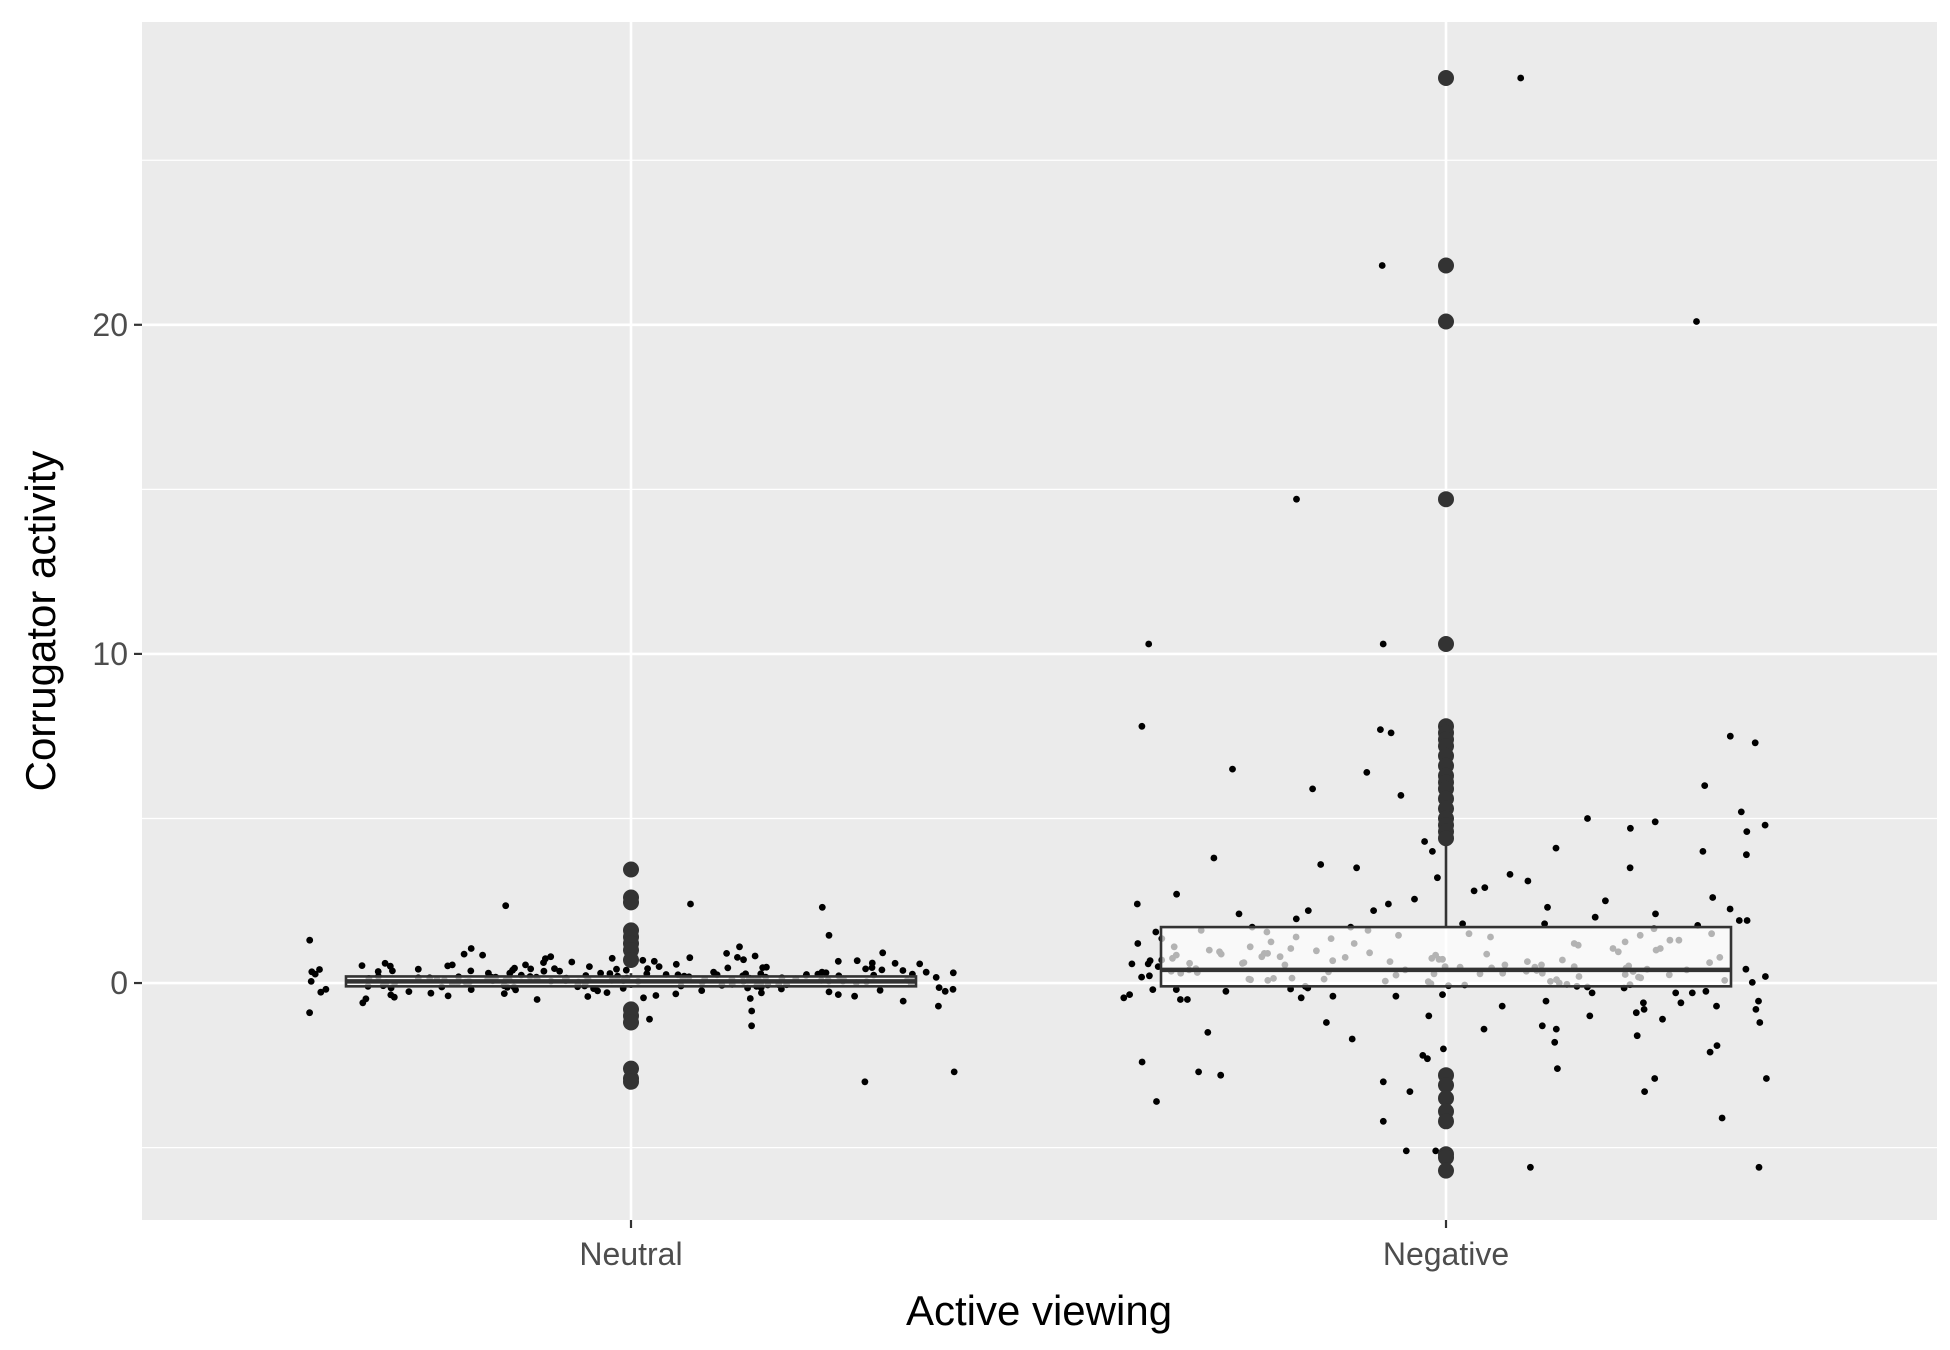  What do you see at coordinates (119, 983) in the screenshot?
I see `y-tick-label: 0` at bounding box center [119, 983].